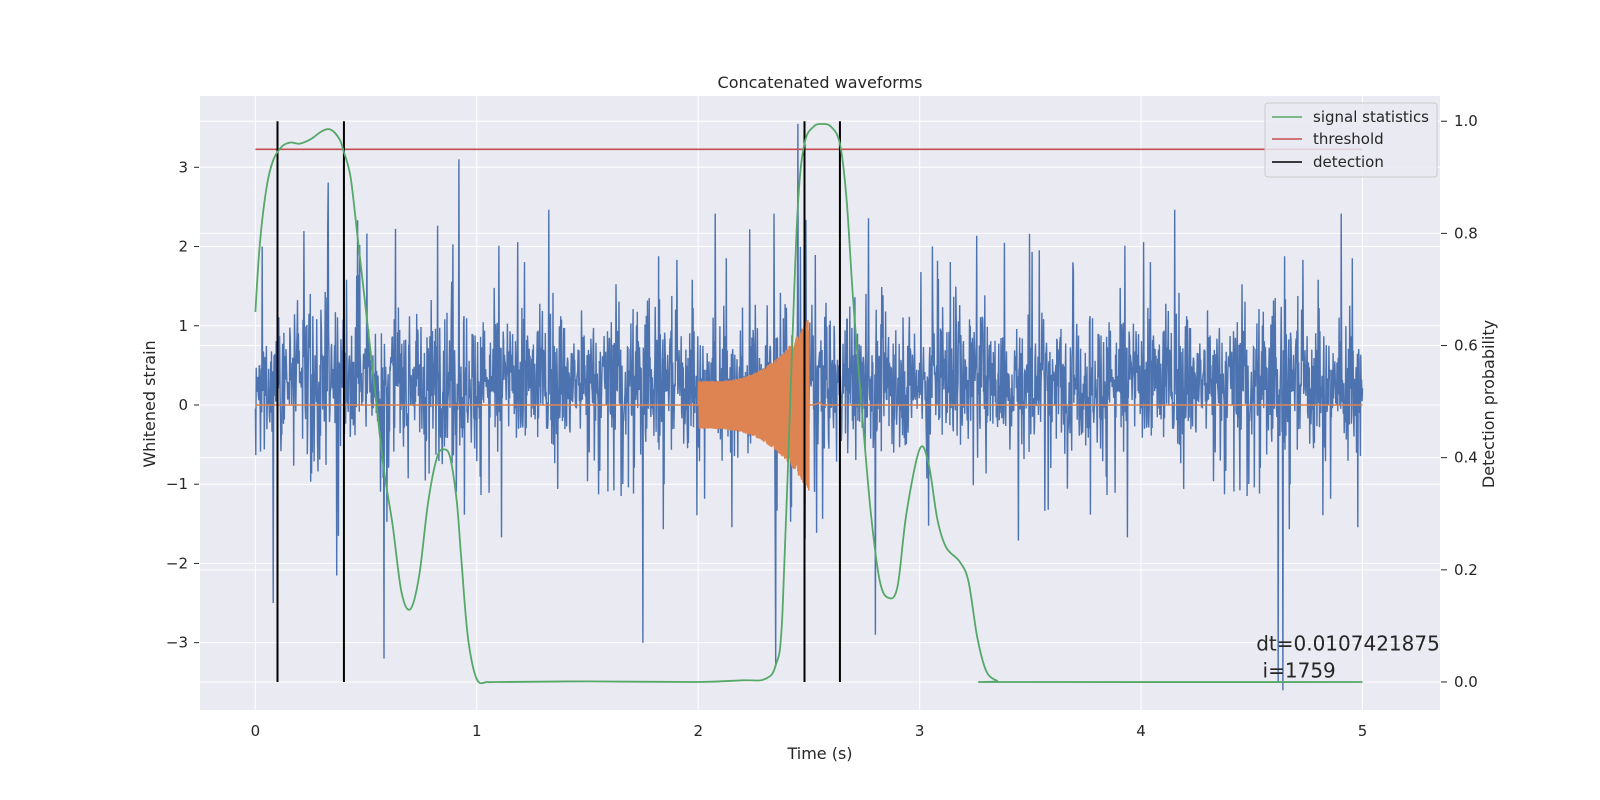 This screenshot has width=1600, height=800. Describe the element at coordinates (820, 82) in the screenshot. I see `chart-title: Concatenated waveforms` at that location.